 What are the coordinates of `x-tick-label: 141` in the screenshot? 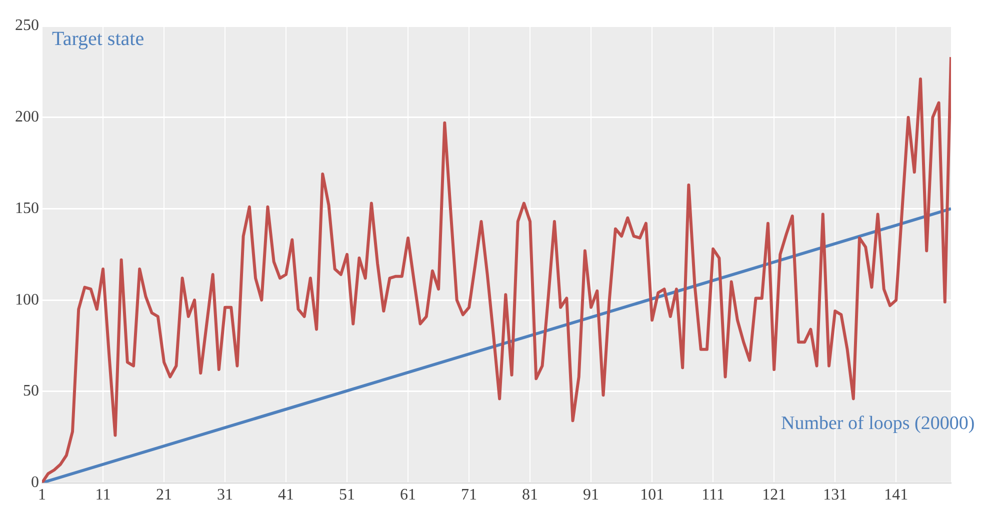 It's located at (896, 495).